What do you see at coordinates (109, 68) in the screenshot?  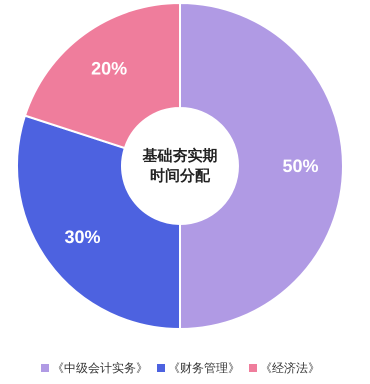 I see `data-label: 20%` at bounding box center [109, 68].